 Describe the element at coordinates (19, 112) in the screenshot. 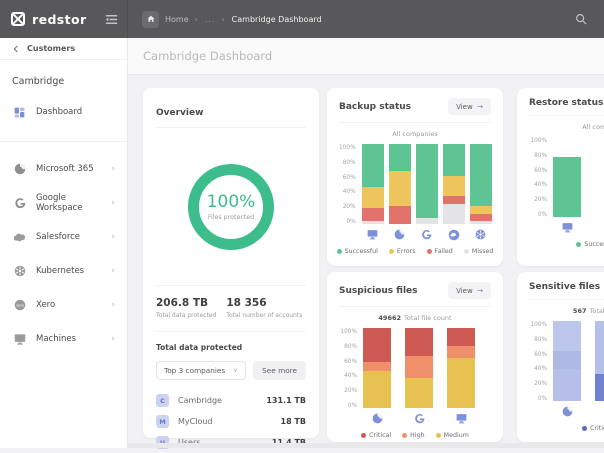

I see `dashboard-icon` at that location.